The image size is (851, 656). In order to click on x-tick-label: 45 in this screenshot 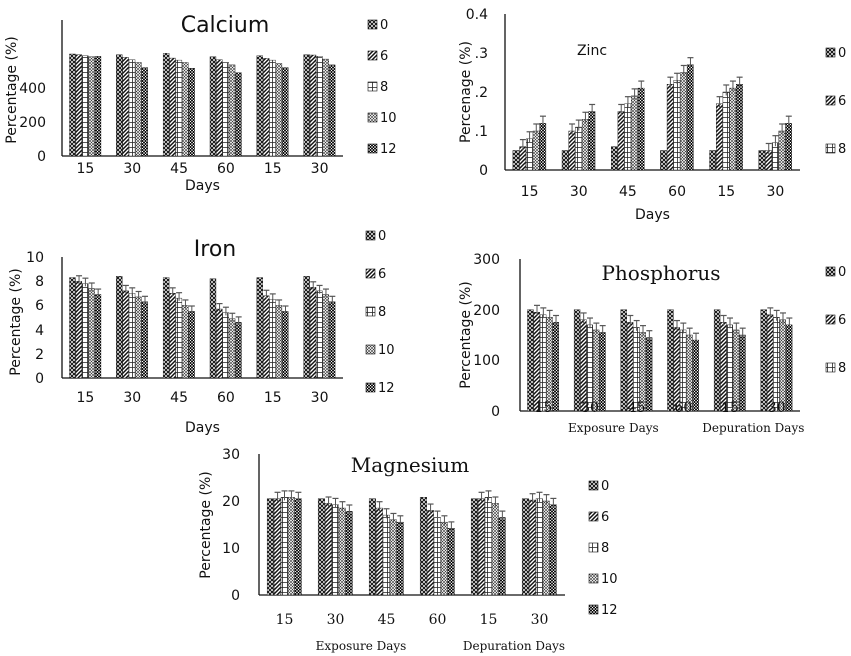, I will do `click(628, 192)`.